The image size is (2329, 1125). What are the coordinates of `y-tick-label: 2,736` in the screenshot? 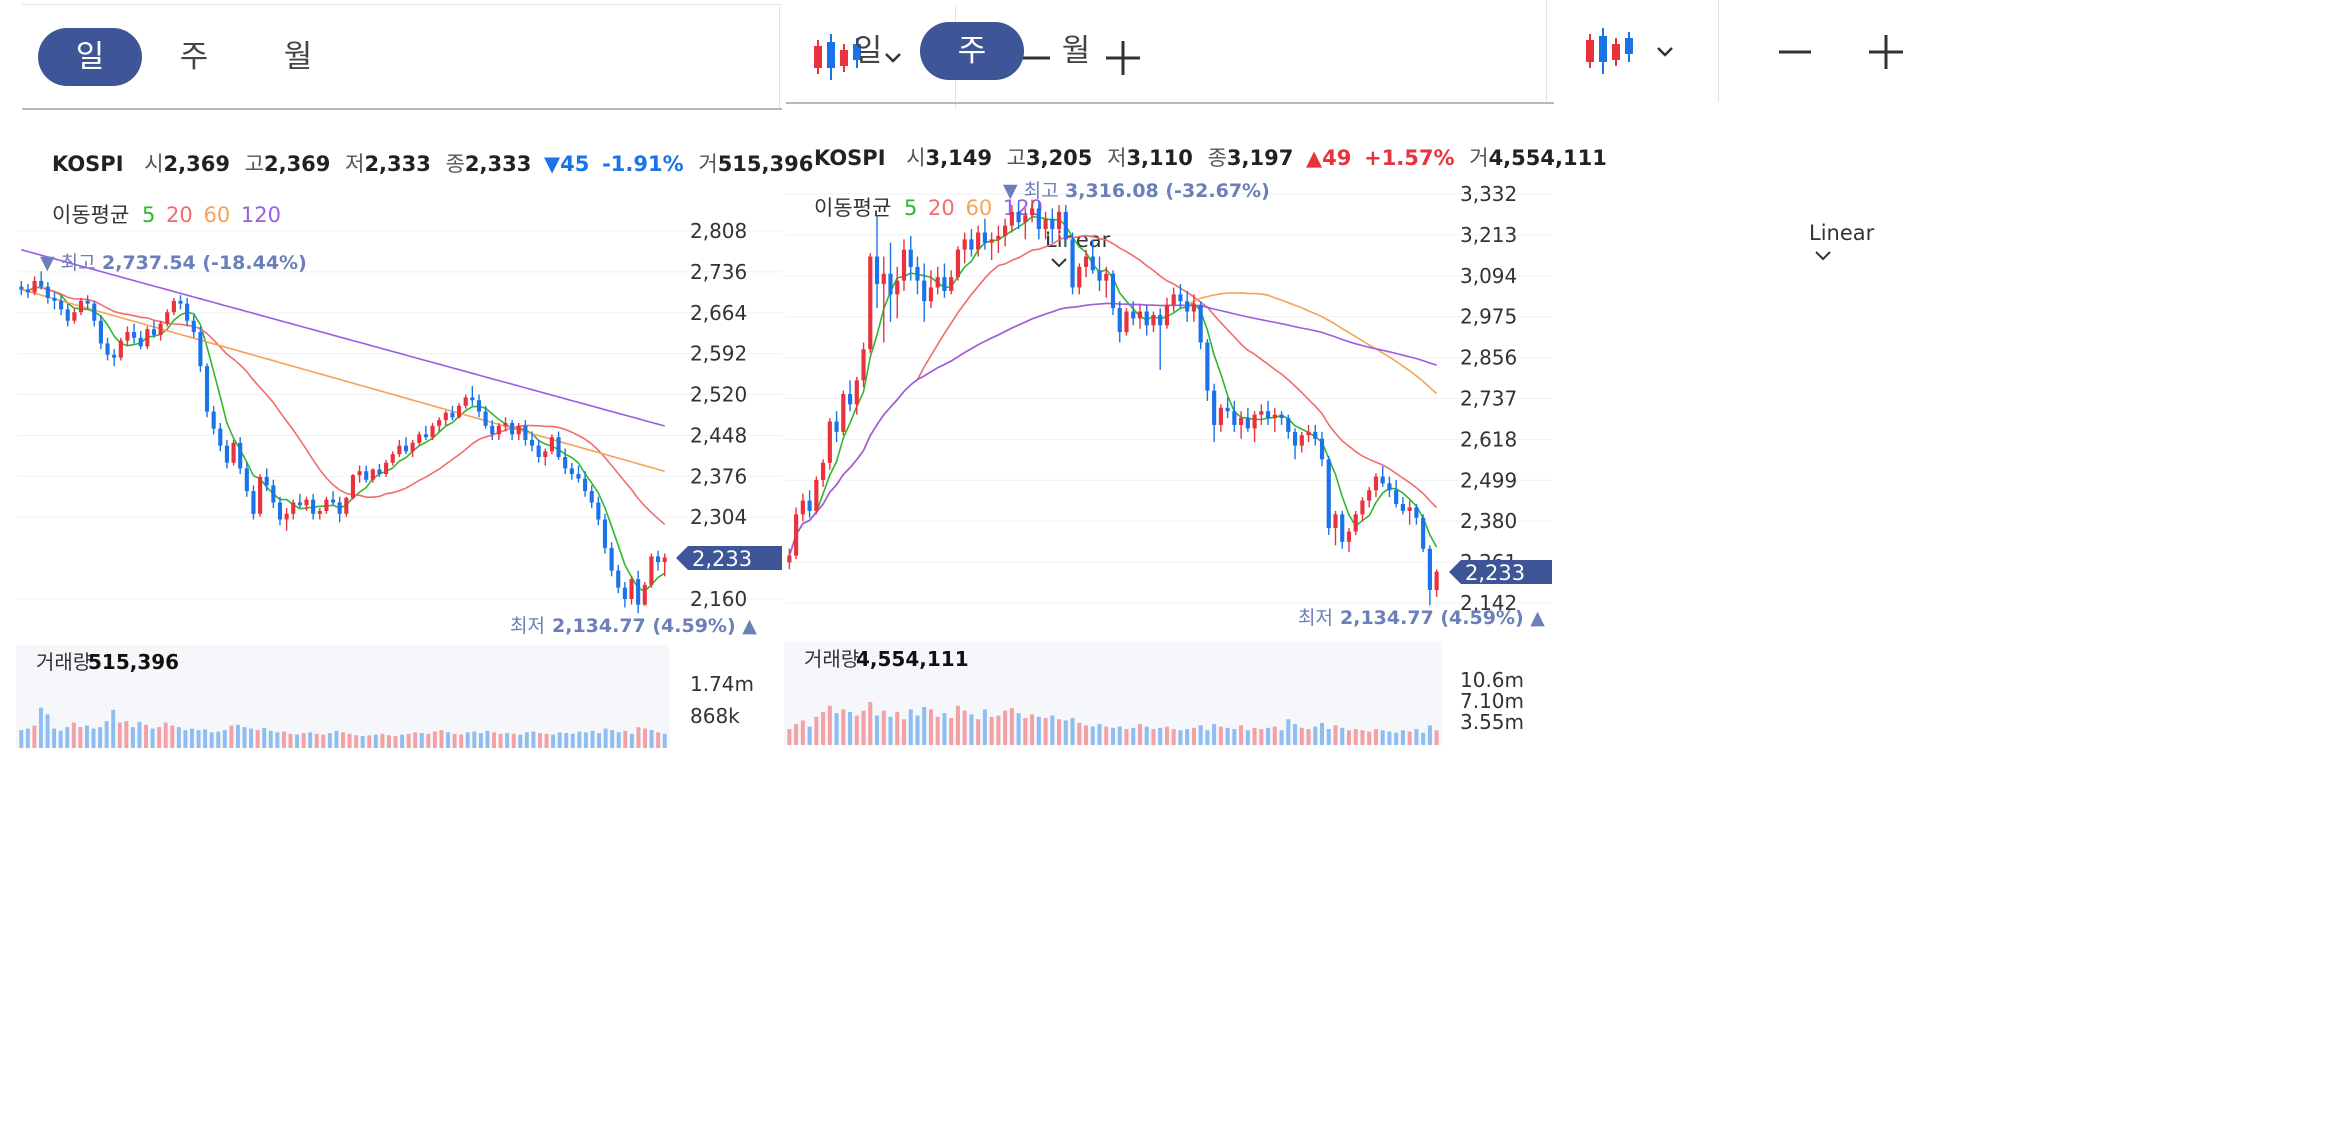 It's located at (718, 272).